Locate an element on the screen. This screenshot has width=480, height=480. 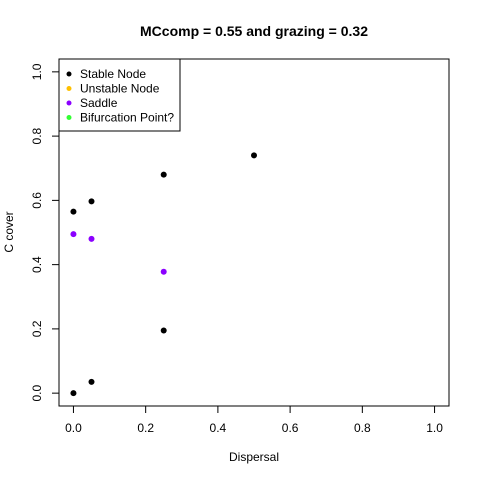
legend-box is located at coordinates (119, 95).